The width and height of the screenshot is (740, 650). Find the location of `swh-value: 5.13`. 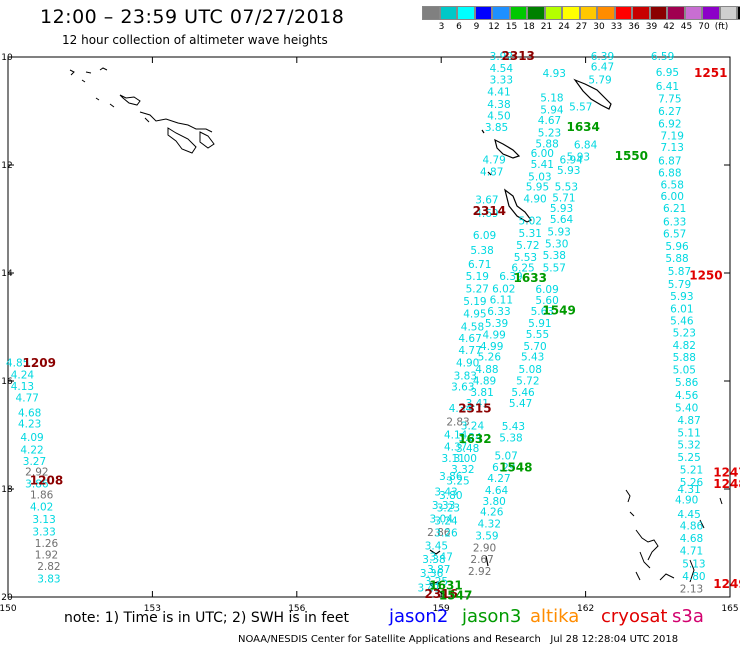

swh-value: 5.13 is located at coordinates (693, 565).